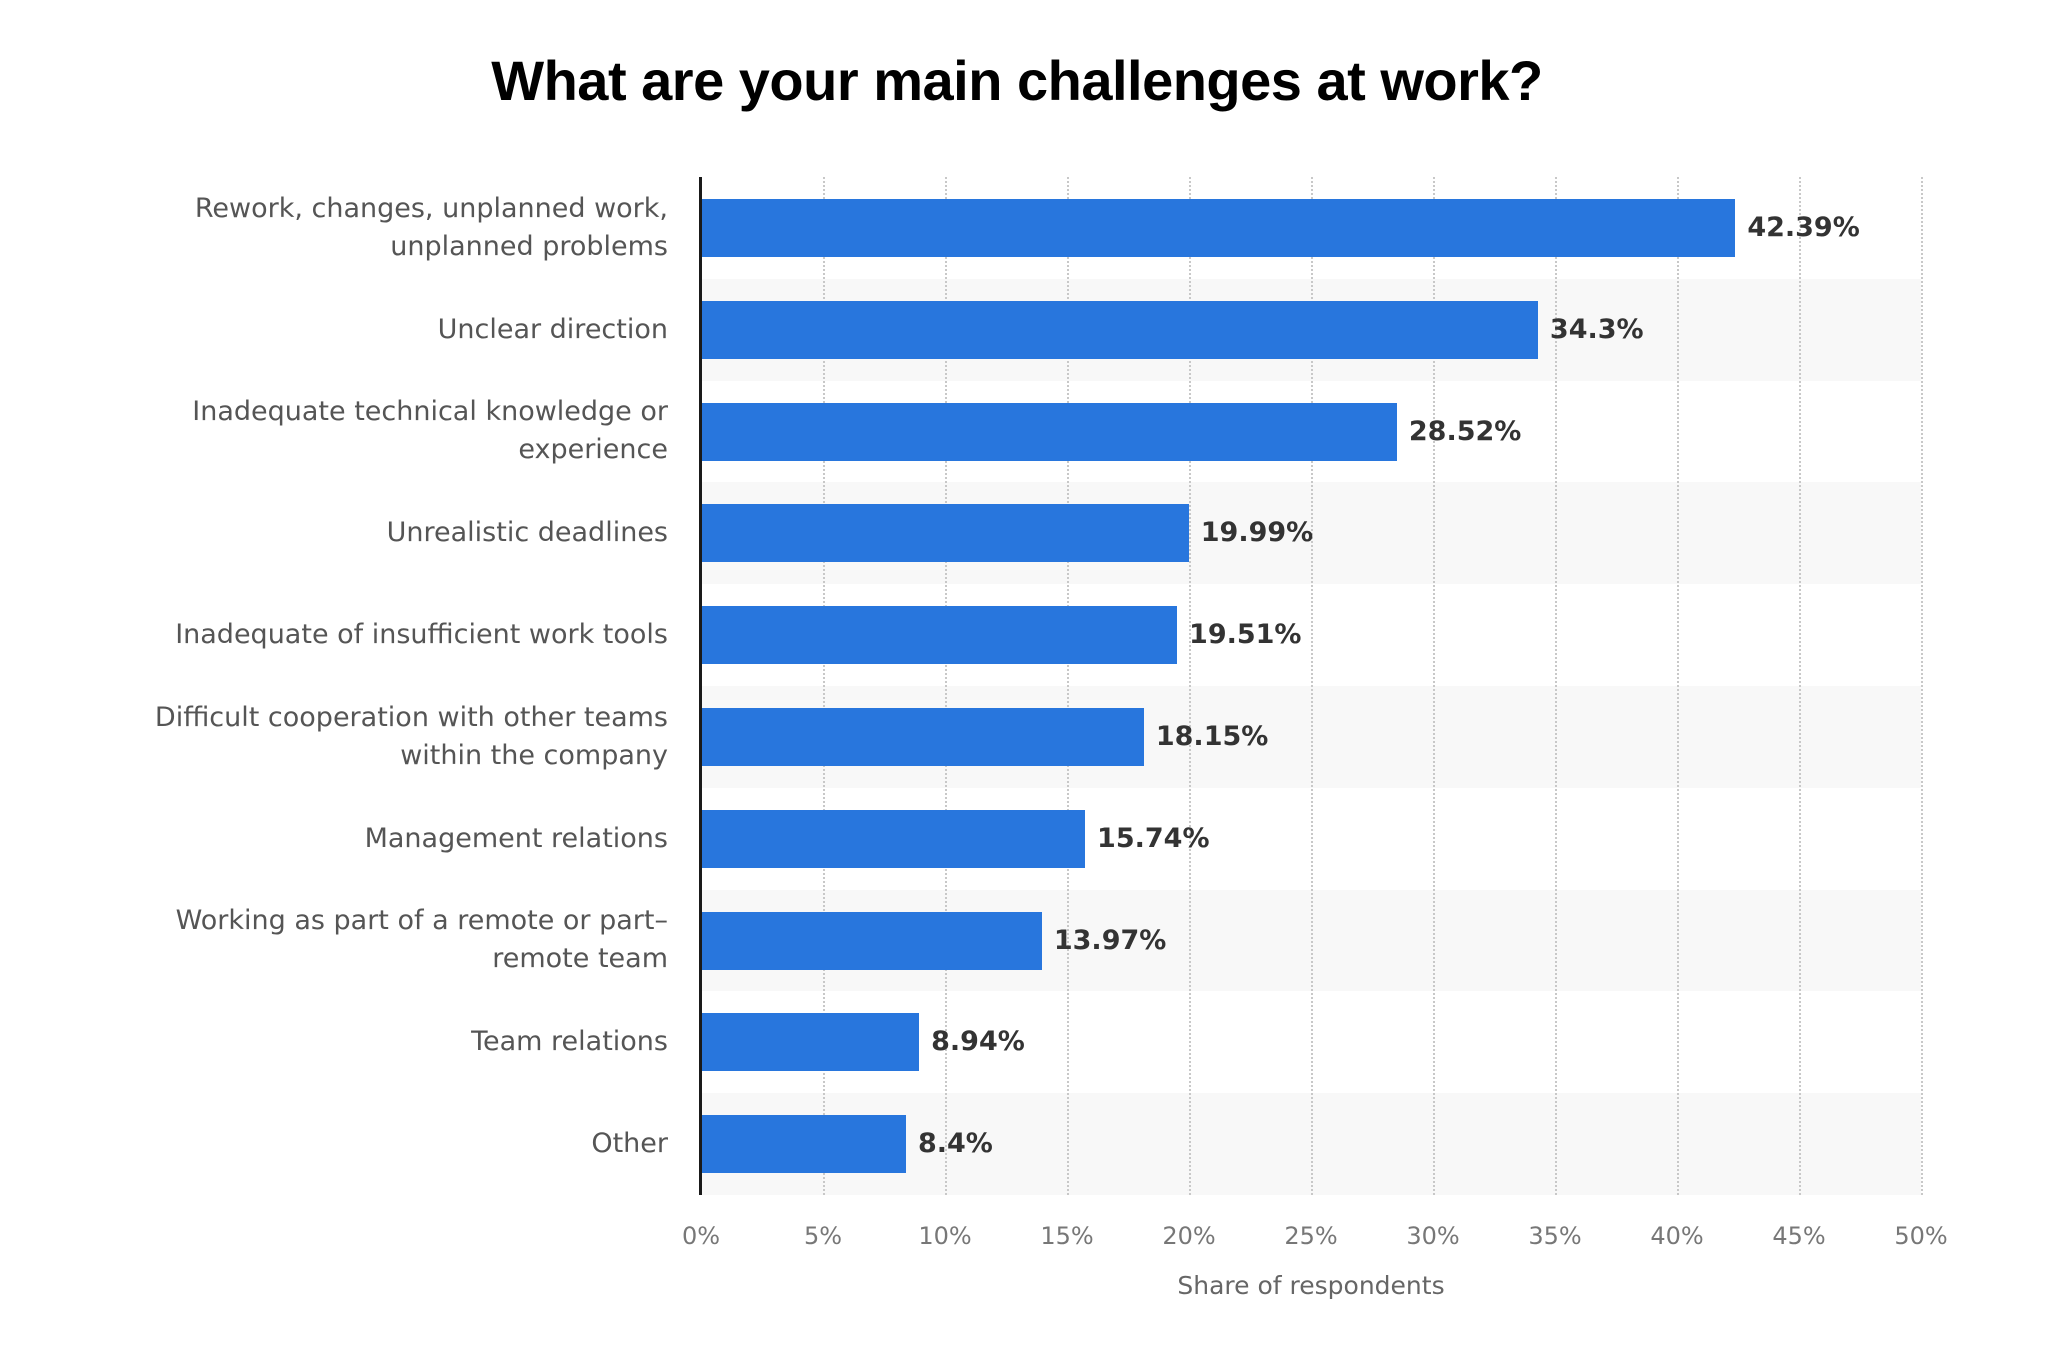  What do you see at coordinates (358, 1042) in the screenshot?
I see `category-label: Team relations` at bounding box center [358, 1042].